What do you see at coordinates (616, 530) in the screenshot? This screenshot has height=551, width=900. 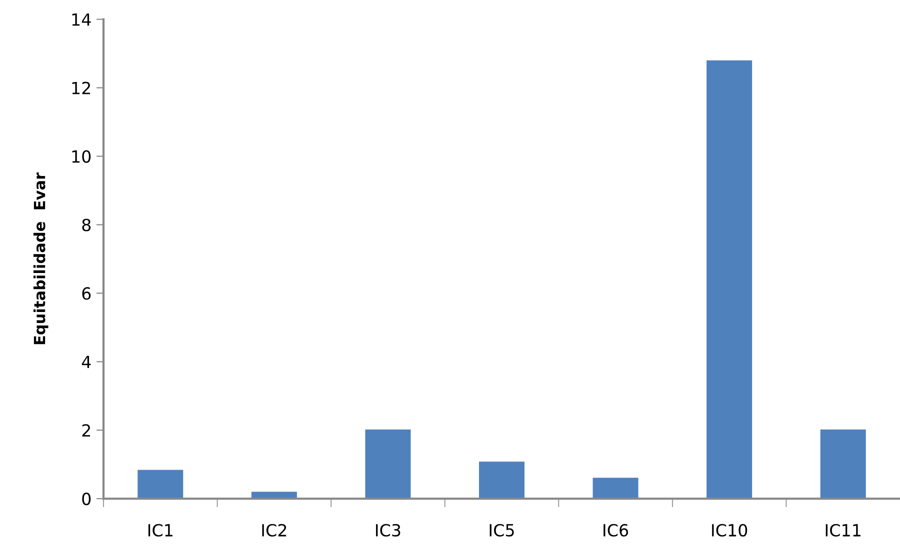 I see `x-tick-label: IC6` at bounding box center [616, 530].